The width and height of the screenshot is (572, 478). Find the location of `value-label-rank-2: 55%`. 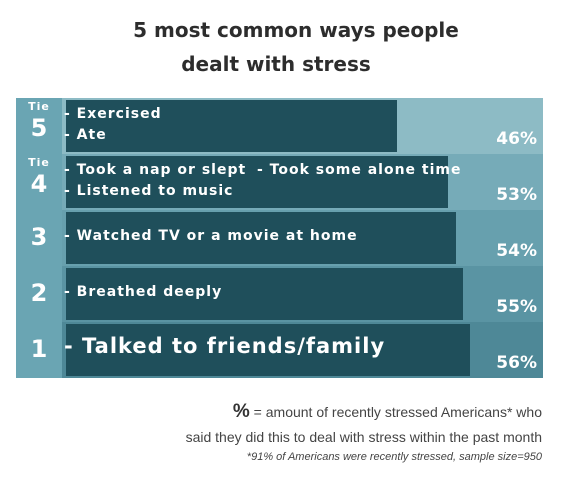

value-label-rank-2: 55% is located at coordinates (516, 307).